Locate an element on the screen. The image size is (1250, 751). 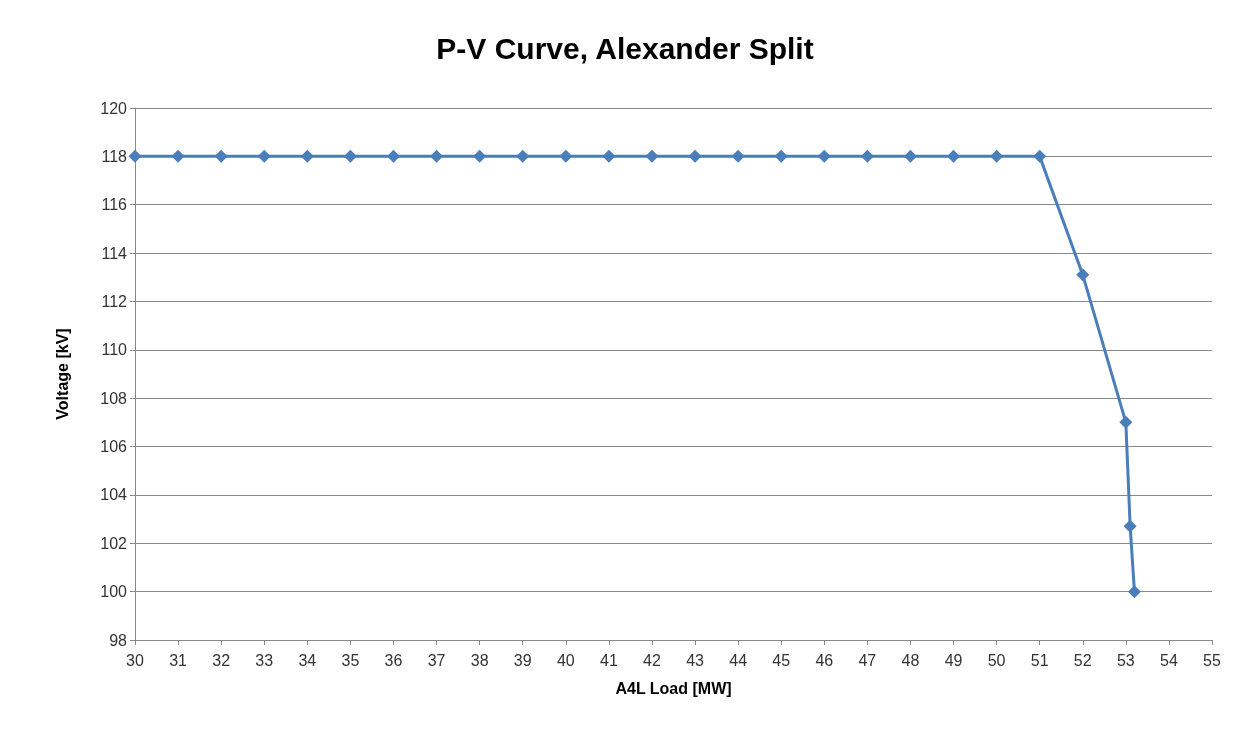
y-tick-label: 98 is located at coordinates (118, 640).